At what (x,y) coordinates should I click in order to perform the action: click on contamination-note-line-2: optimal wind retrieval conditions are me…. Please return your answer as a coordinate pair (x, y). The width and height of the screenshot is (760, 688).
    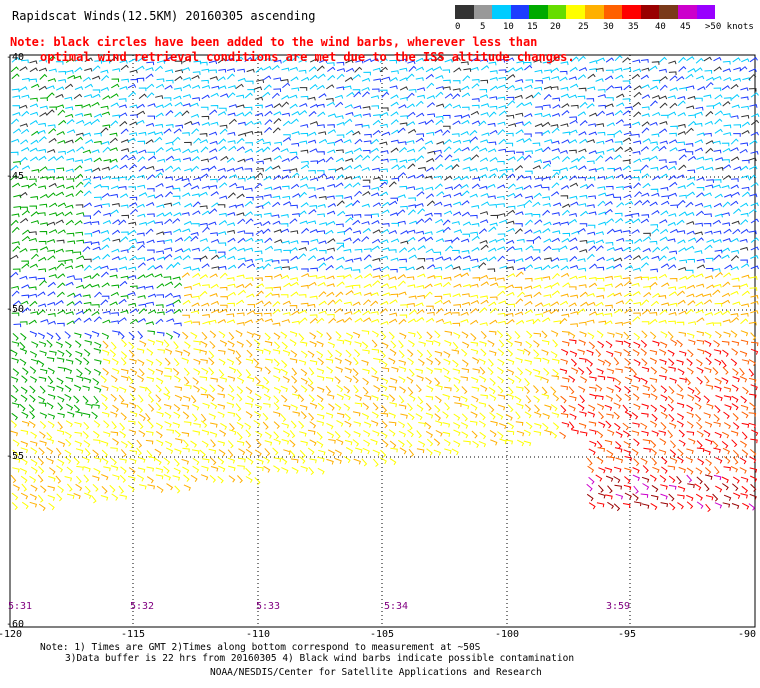
    Looking at the image, I should click on (307, 57).